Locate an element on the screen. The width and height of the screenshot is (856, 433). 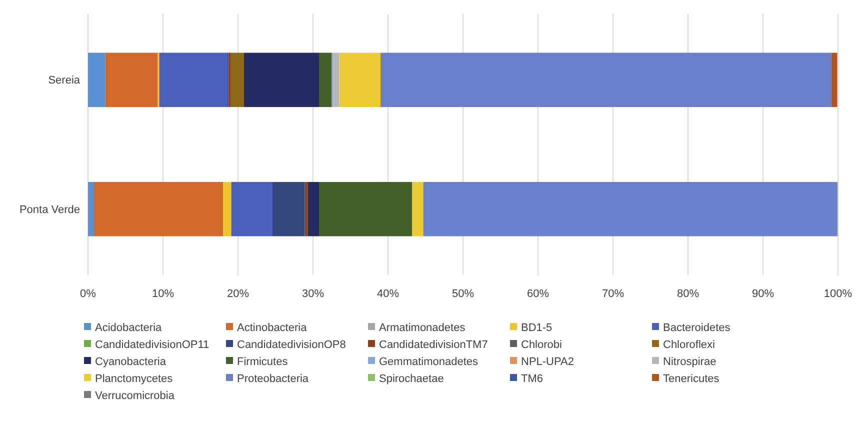
x-tick-label: 70% is located at coordinates (613, 294).